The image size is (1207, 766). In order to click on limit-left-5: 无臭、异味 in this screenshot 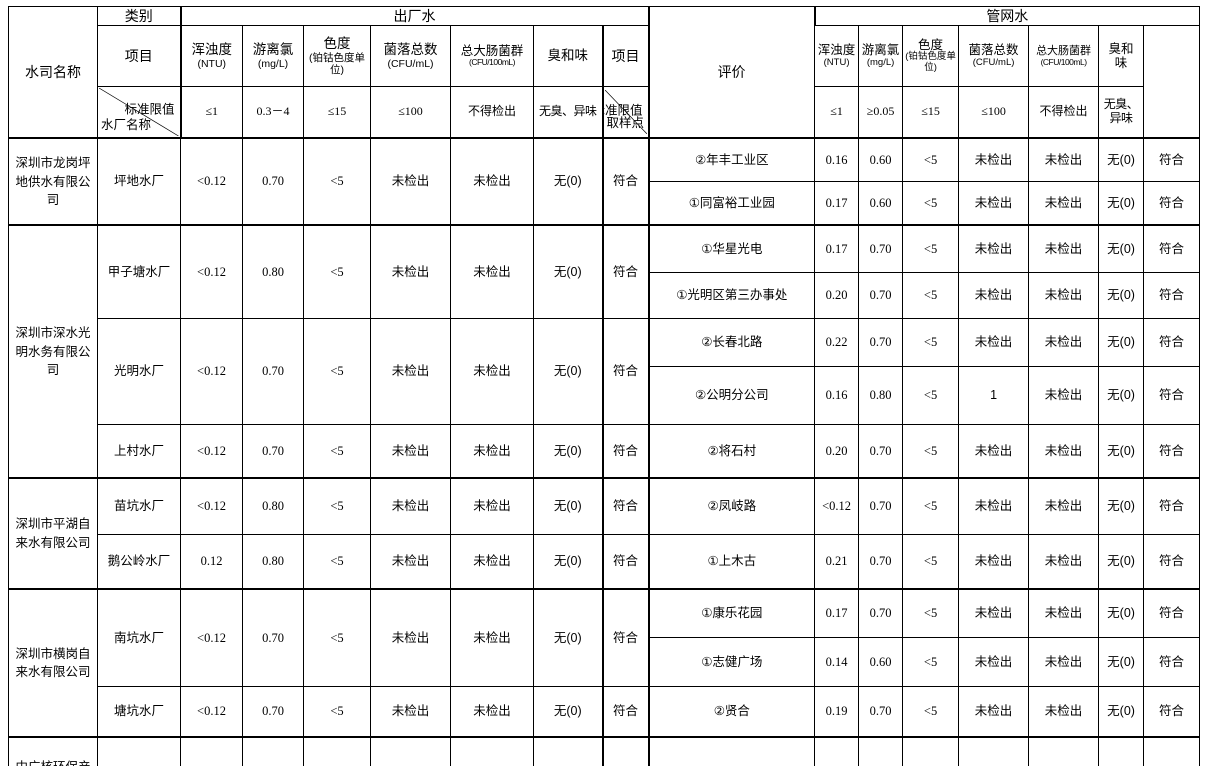, I will do `click(568, 112)`.